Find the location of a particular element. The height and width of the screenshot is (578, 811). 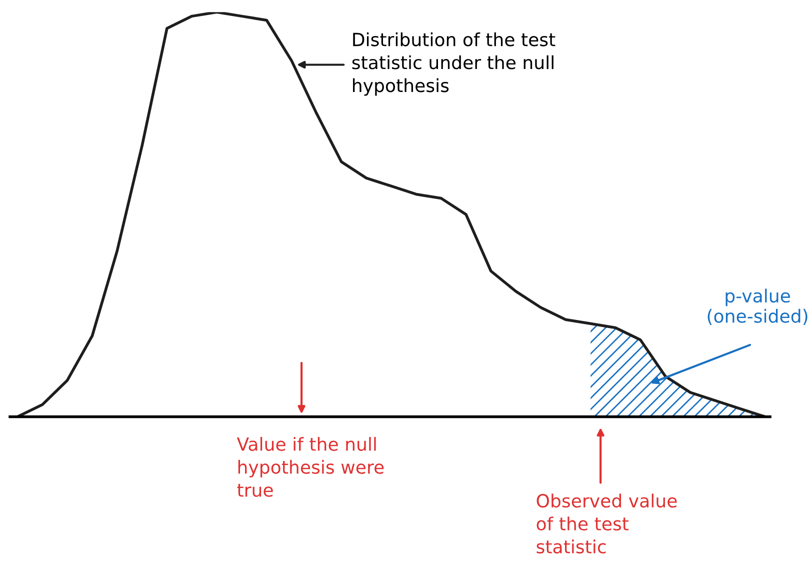

text: p-value (one-sided) is located at coordinates (758, 306).